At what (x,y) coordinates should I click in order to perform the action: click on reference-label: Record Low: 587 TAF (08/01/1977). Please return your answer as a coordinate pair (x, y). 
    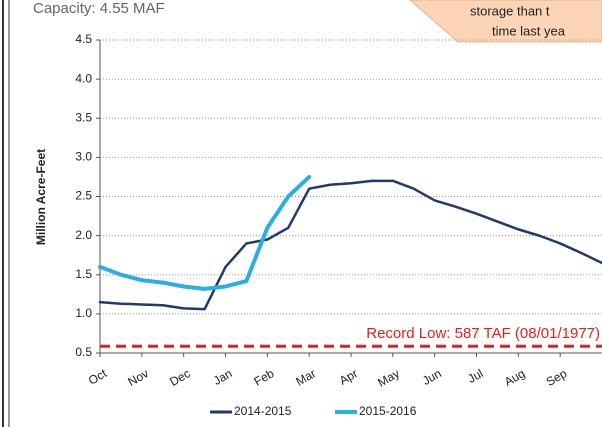
    Looking at the image, I should click on (483, 333).